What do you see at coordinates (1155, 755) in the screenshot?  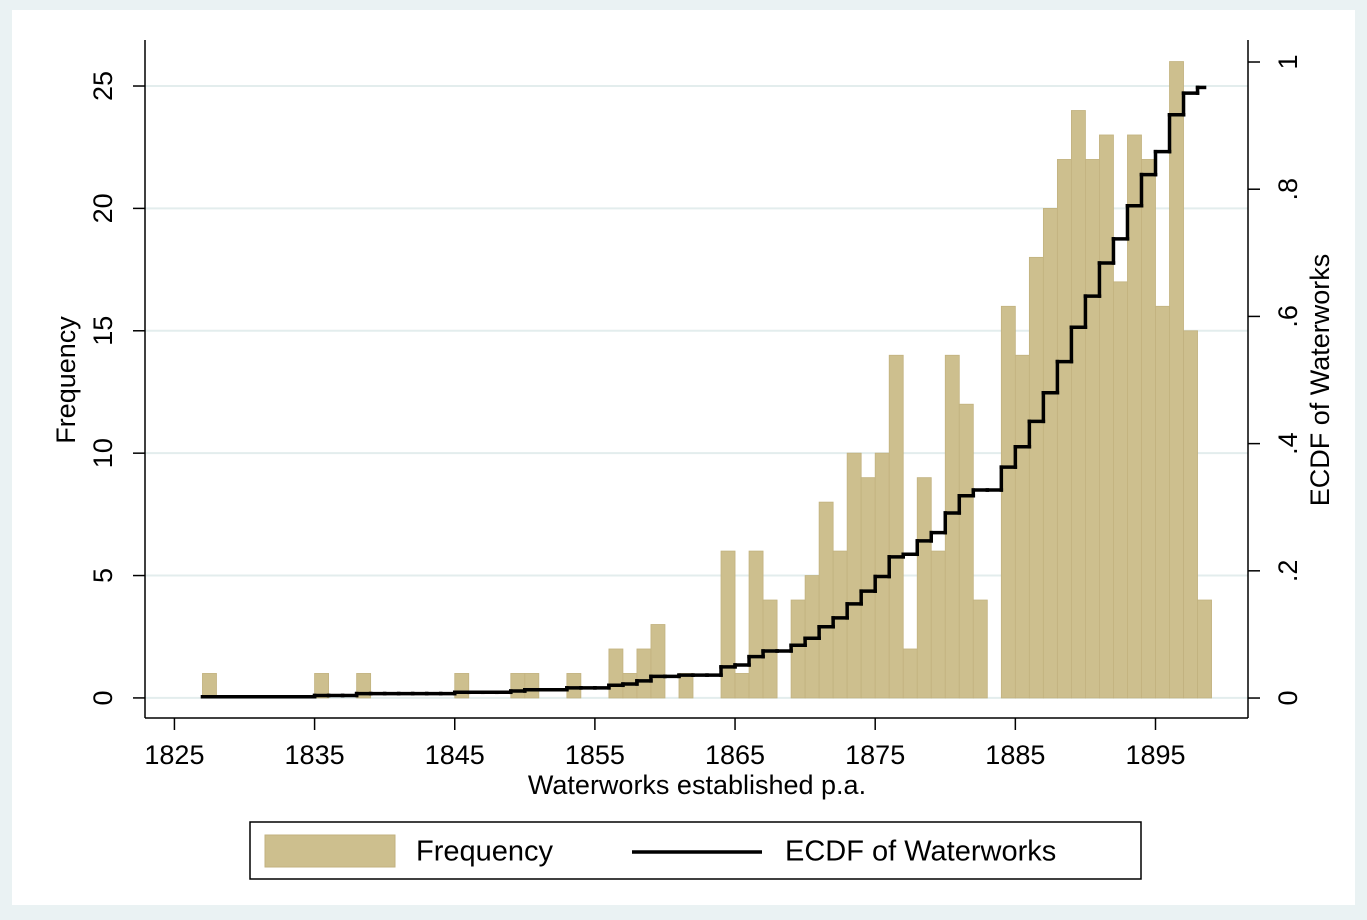 I see `x-tick-label: 1895` at bounding box center [1155, 755].